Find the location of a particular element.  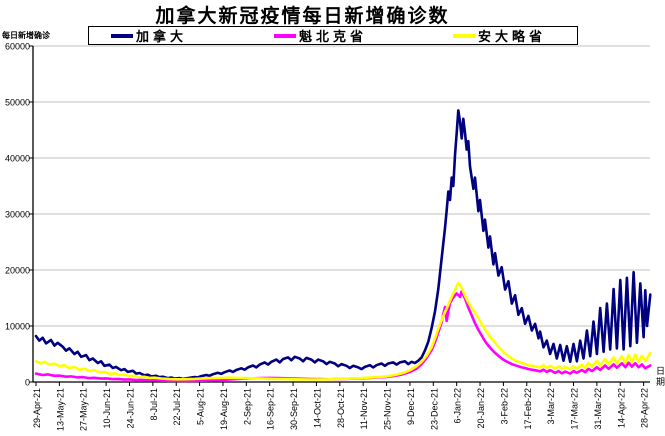

y-tick-label: 40000 is located at coordinates (17, 159).